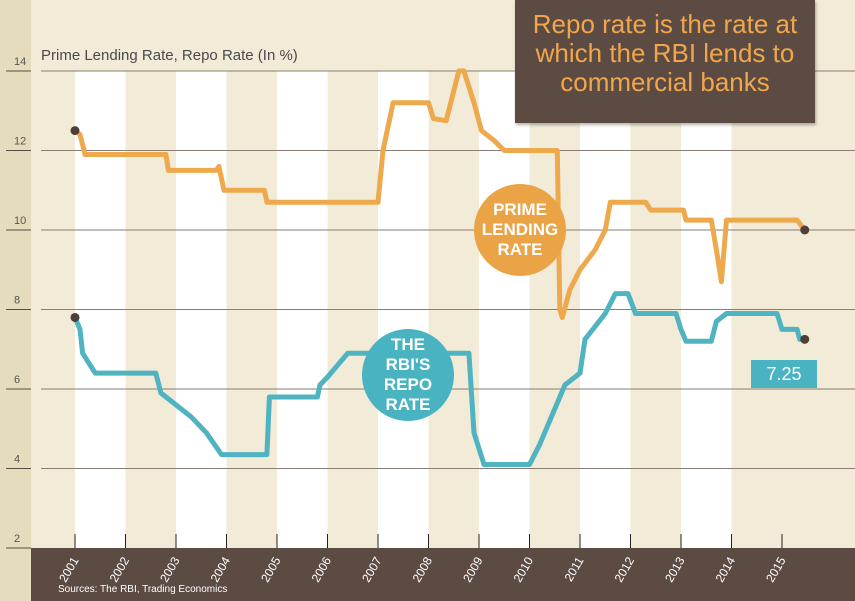 The image size is (855, 601). What do you see at coordinates (784, 374) in the screenshot?
I see `last-value-label: 7.25` at bounding box center [784, 374].